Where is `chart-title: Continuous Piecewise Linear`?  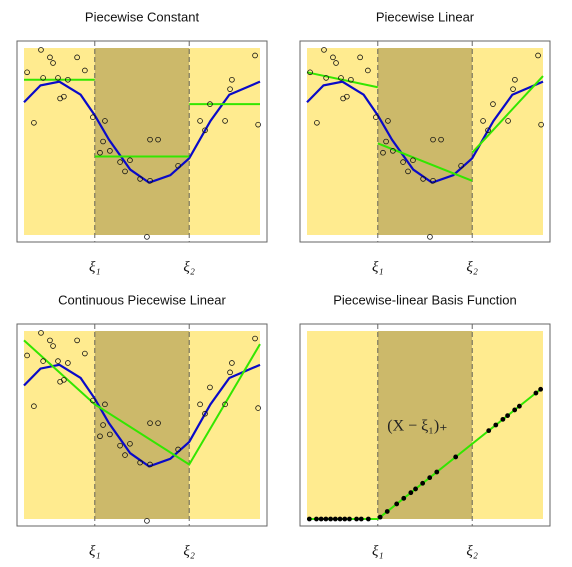
chart-title: Continuous Piecewise Linear is located at coordinates (142, 299).